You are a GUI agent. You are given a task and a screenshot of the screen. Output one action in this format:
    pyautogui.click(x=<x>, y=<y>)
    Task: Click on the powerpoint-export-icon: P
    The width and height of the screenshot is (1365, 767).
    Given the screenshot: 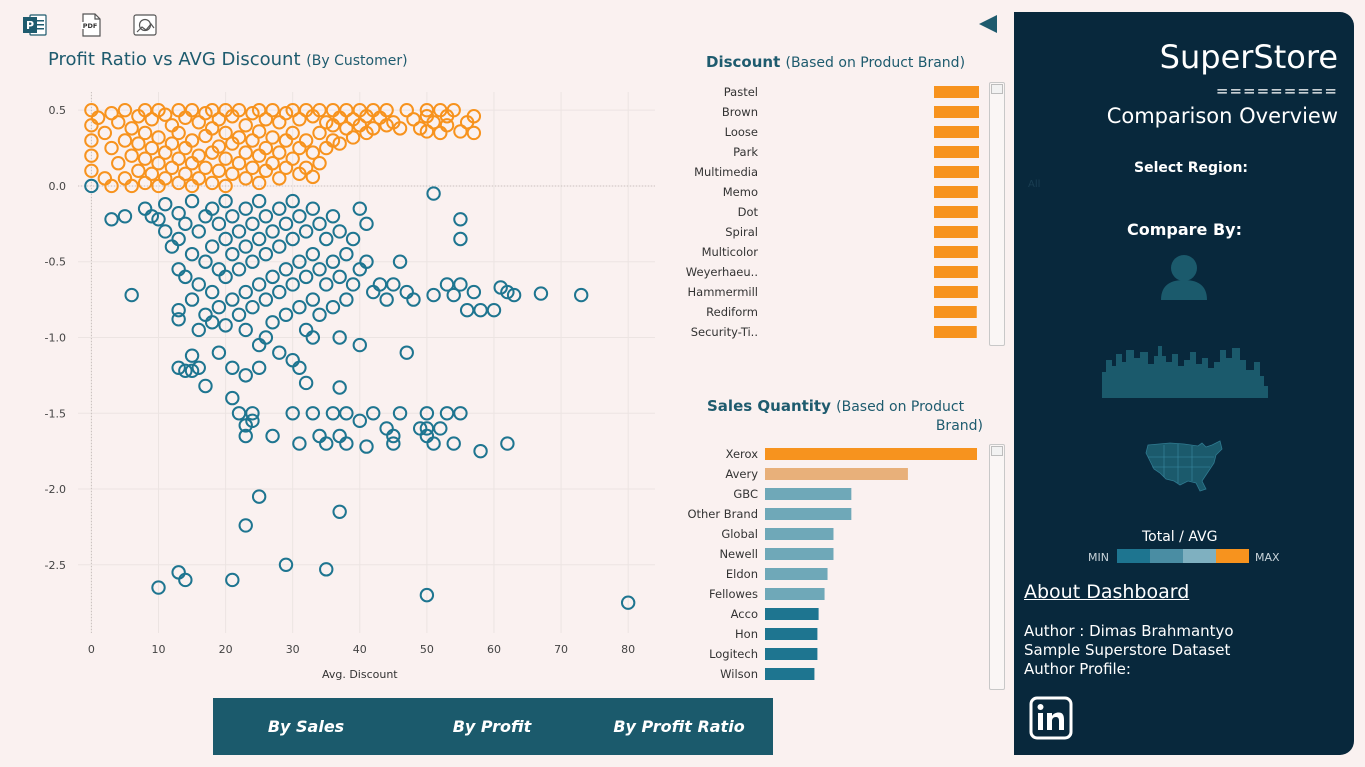 What is the action you would take?
    pyautogui.click(x=35, y=25)
    